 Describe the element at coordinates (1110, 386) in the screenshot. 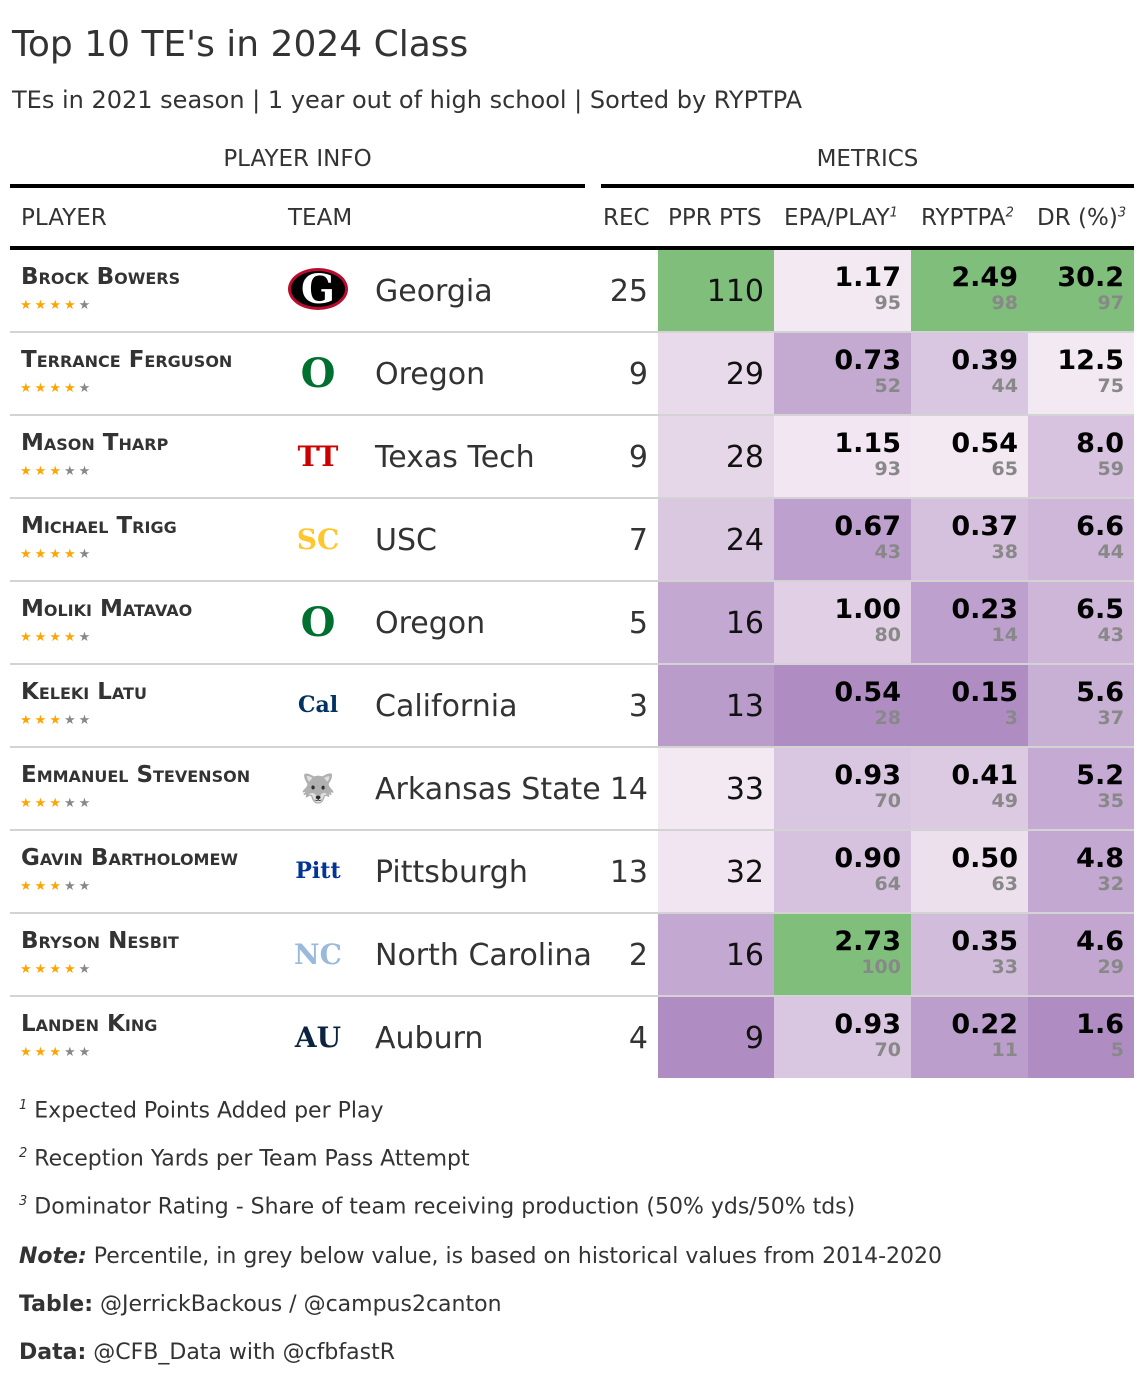

I see `dr-percentile: 75` at that location.